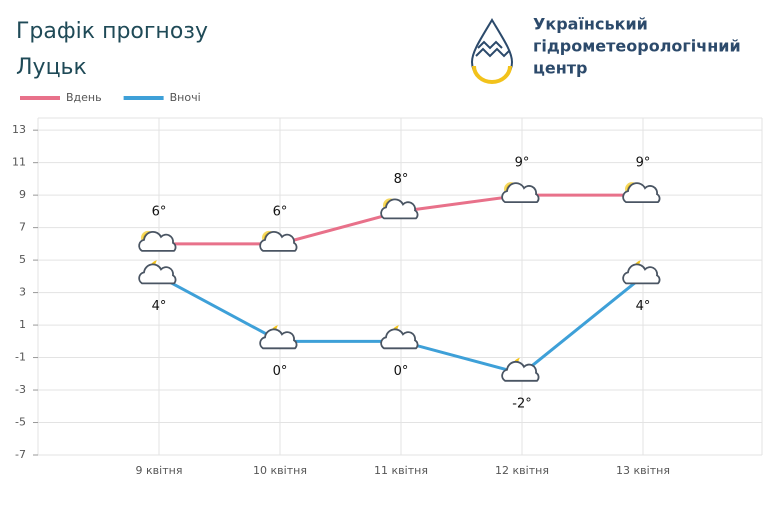 The image size is (776, 517). What do you see at coordinates (280, 470) in the screenshot?
I see `x-tick-label: 10 квітня` at bounding box center [280, 470].